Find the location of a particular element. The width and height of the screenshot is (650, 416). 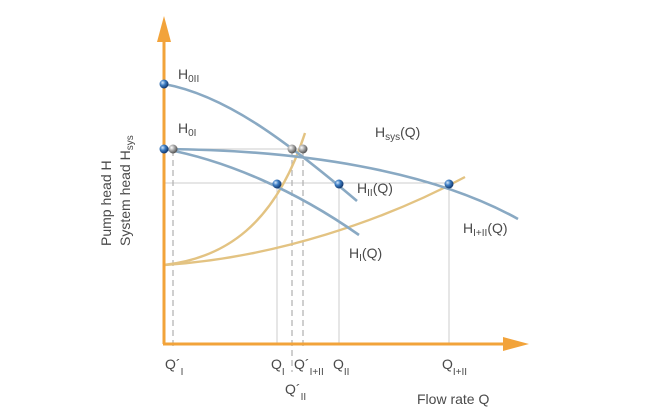

y-axis-title-line2: System head Hsys is located at coordinates (126, 190).